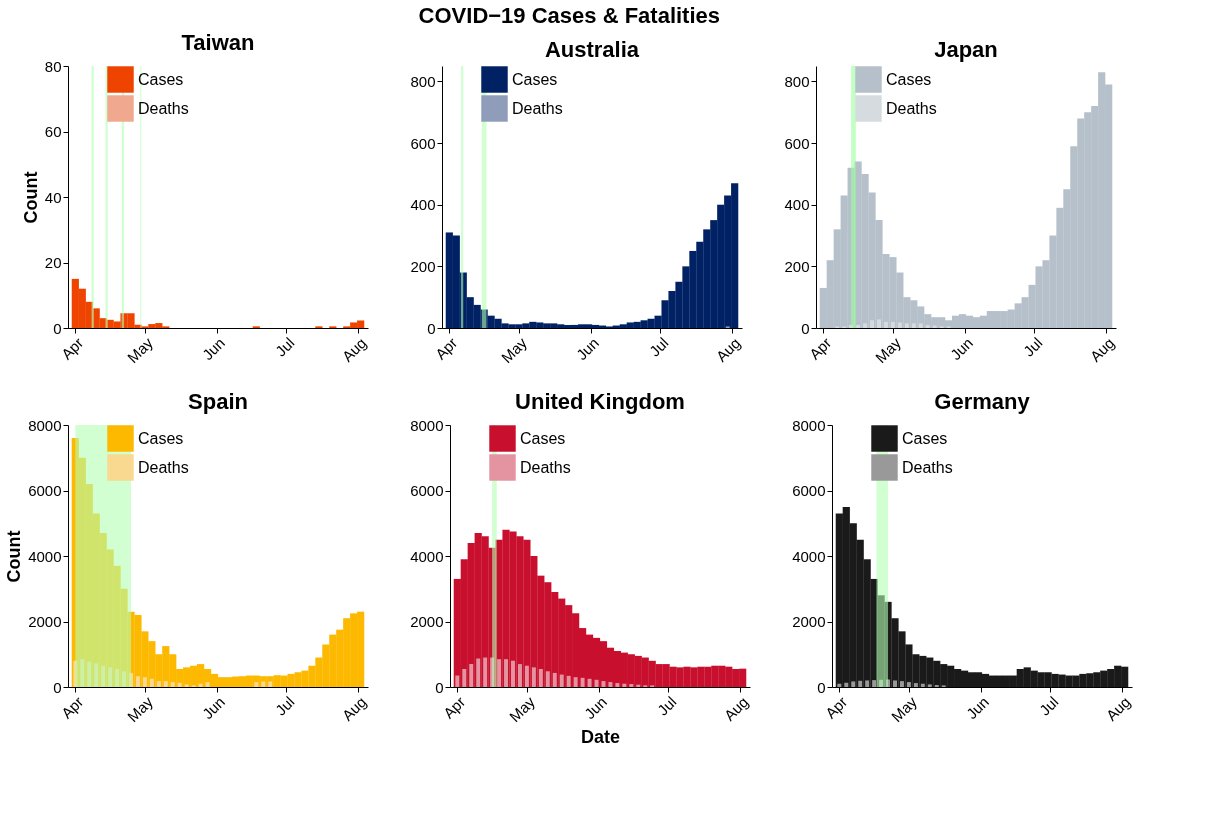 The image size is (1208, 829). I want to click on chart-title: United Kingdom, so click(600, 401).